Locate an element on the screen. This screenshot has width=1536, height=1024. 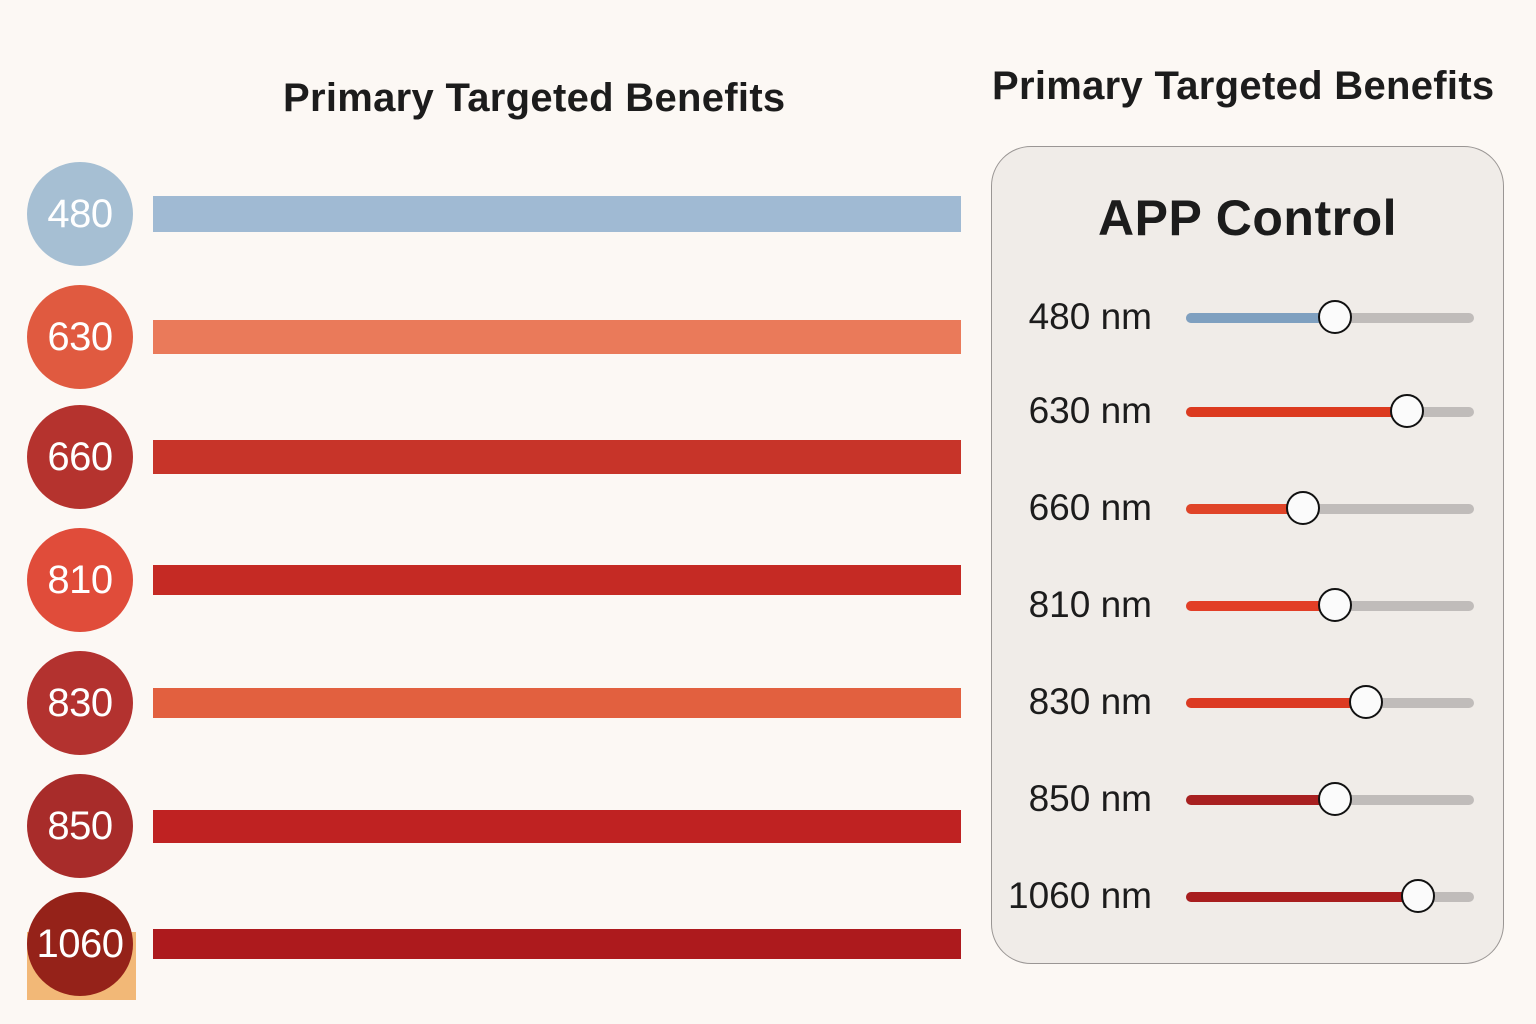
right-title: Primary Targeted Benefits is located at coordinates (1243, 86).